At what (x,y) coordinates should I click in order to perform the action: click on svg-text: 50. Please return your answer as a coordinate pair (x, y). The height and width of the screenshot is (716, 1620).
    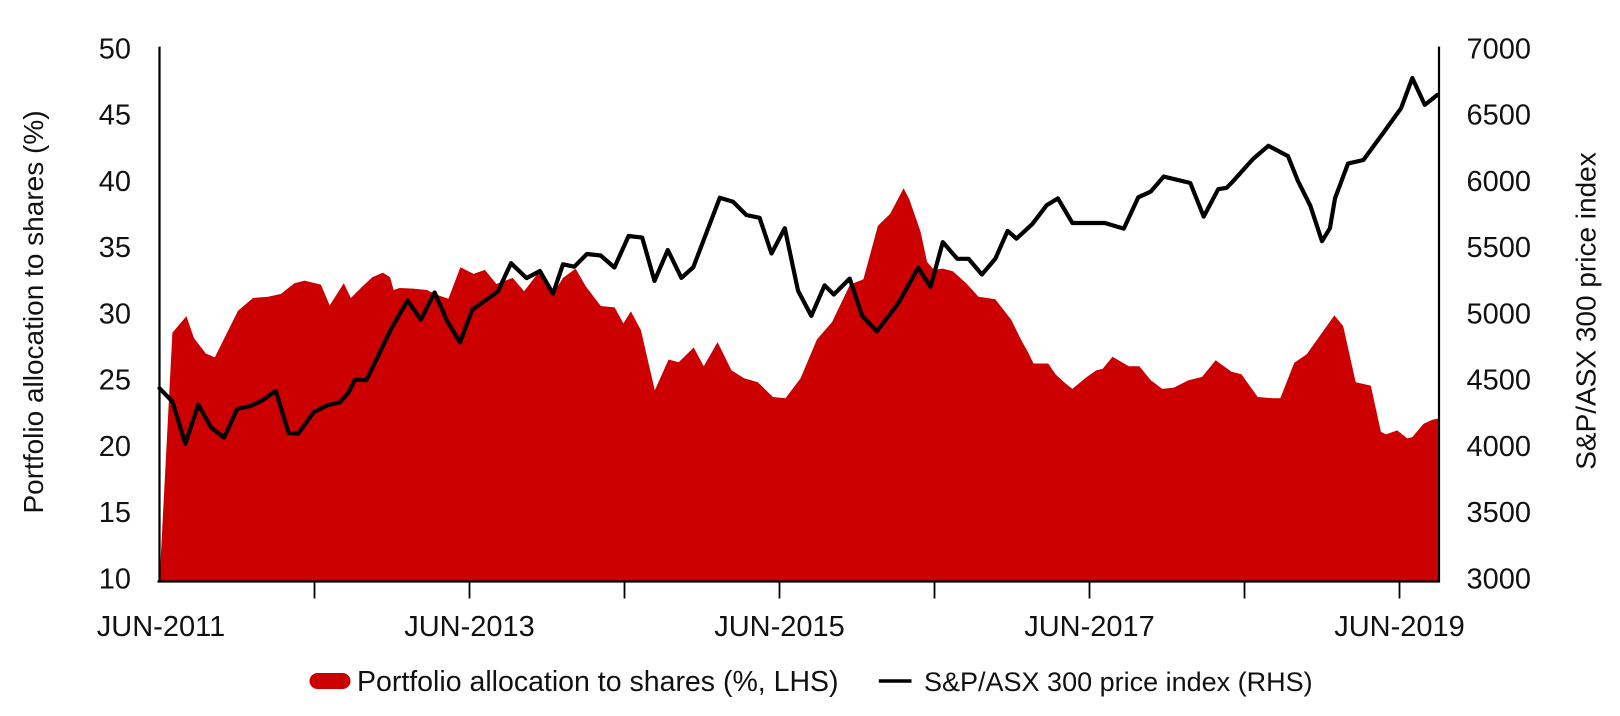
    Looking at the image, I should click on (115, 49).